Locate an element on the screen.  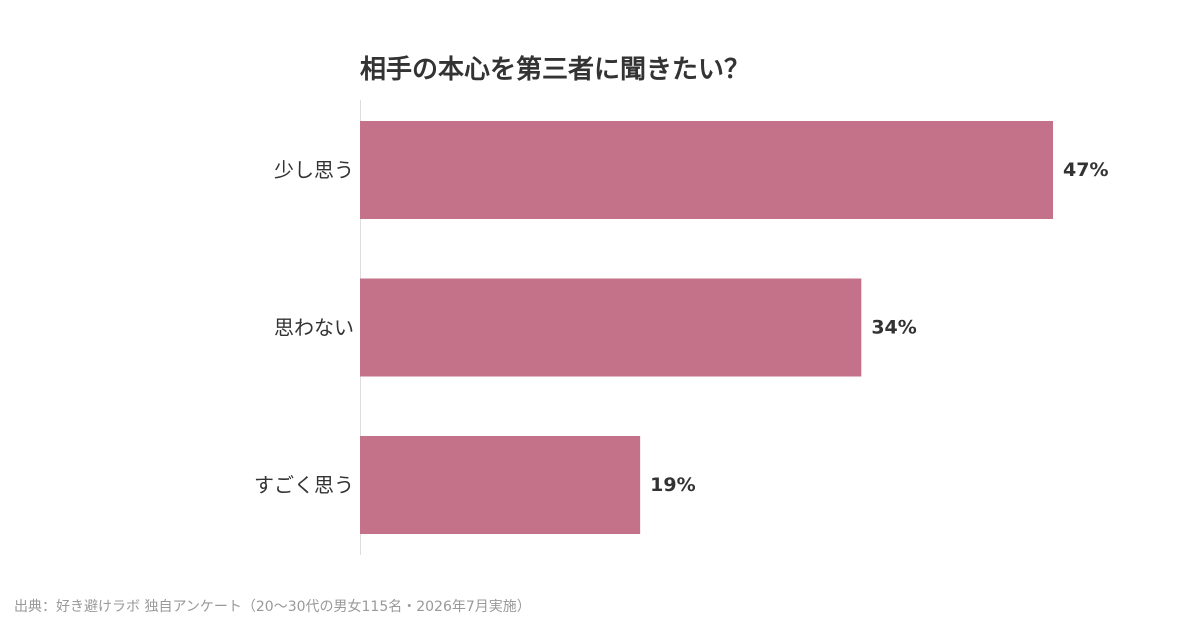
value-label-2: 34% is located at coordinates (893, 328).